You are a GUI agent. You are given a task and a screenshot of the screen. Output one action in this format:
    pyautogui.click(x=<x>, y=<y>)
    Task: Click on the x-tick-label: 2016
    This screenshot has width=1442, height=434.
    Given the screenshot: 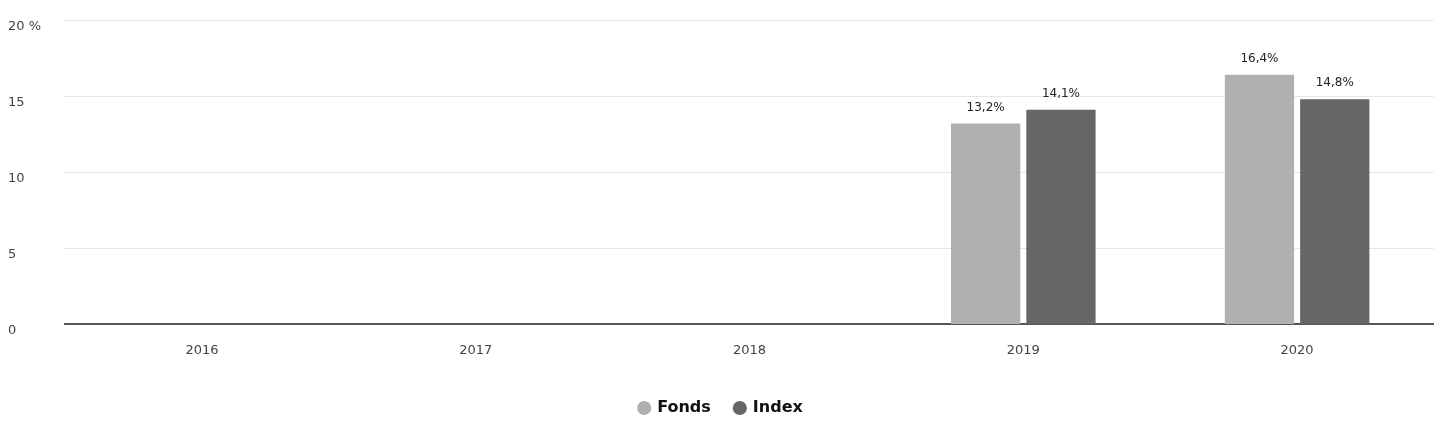 What is the action you would take?
    pyautogui.click(x=202, y=349)
    